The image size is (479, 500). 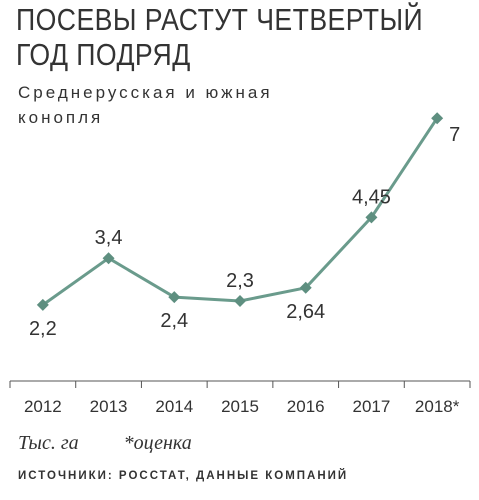 What do you see at coordinates (43, 406) in the screenshot?
I see `x-tick-label: 2012` at bounding box center [43, 406].